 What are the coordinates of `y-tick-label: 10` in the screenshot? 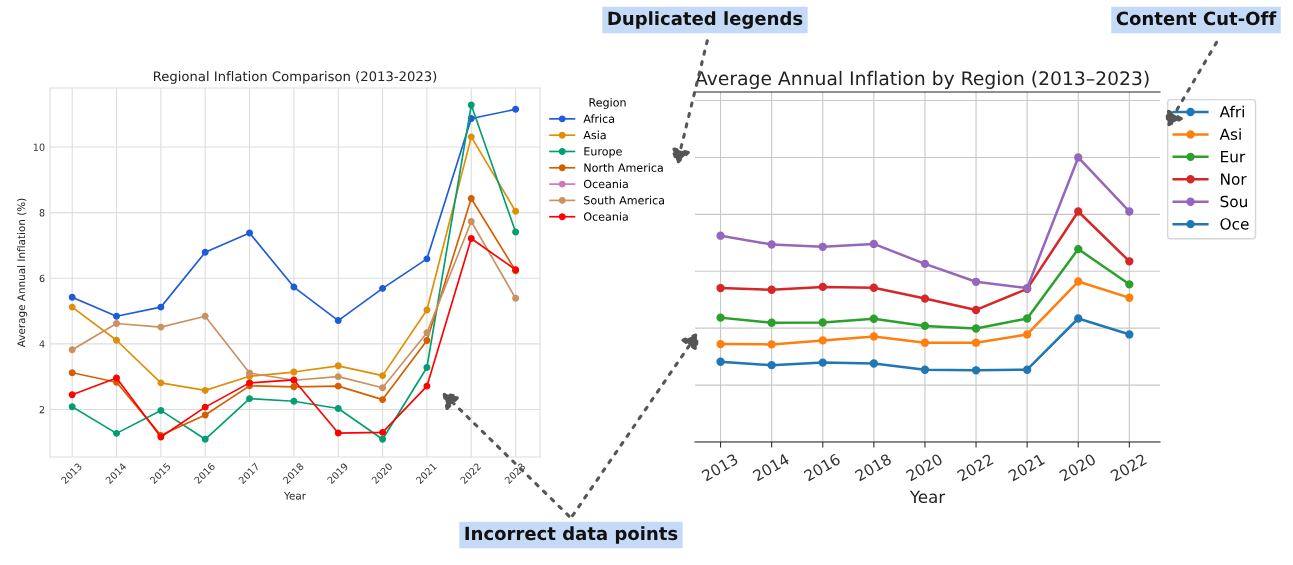 It's located at (39, 147).